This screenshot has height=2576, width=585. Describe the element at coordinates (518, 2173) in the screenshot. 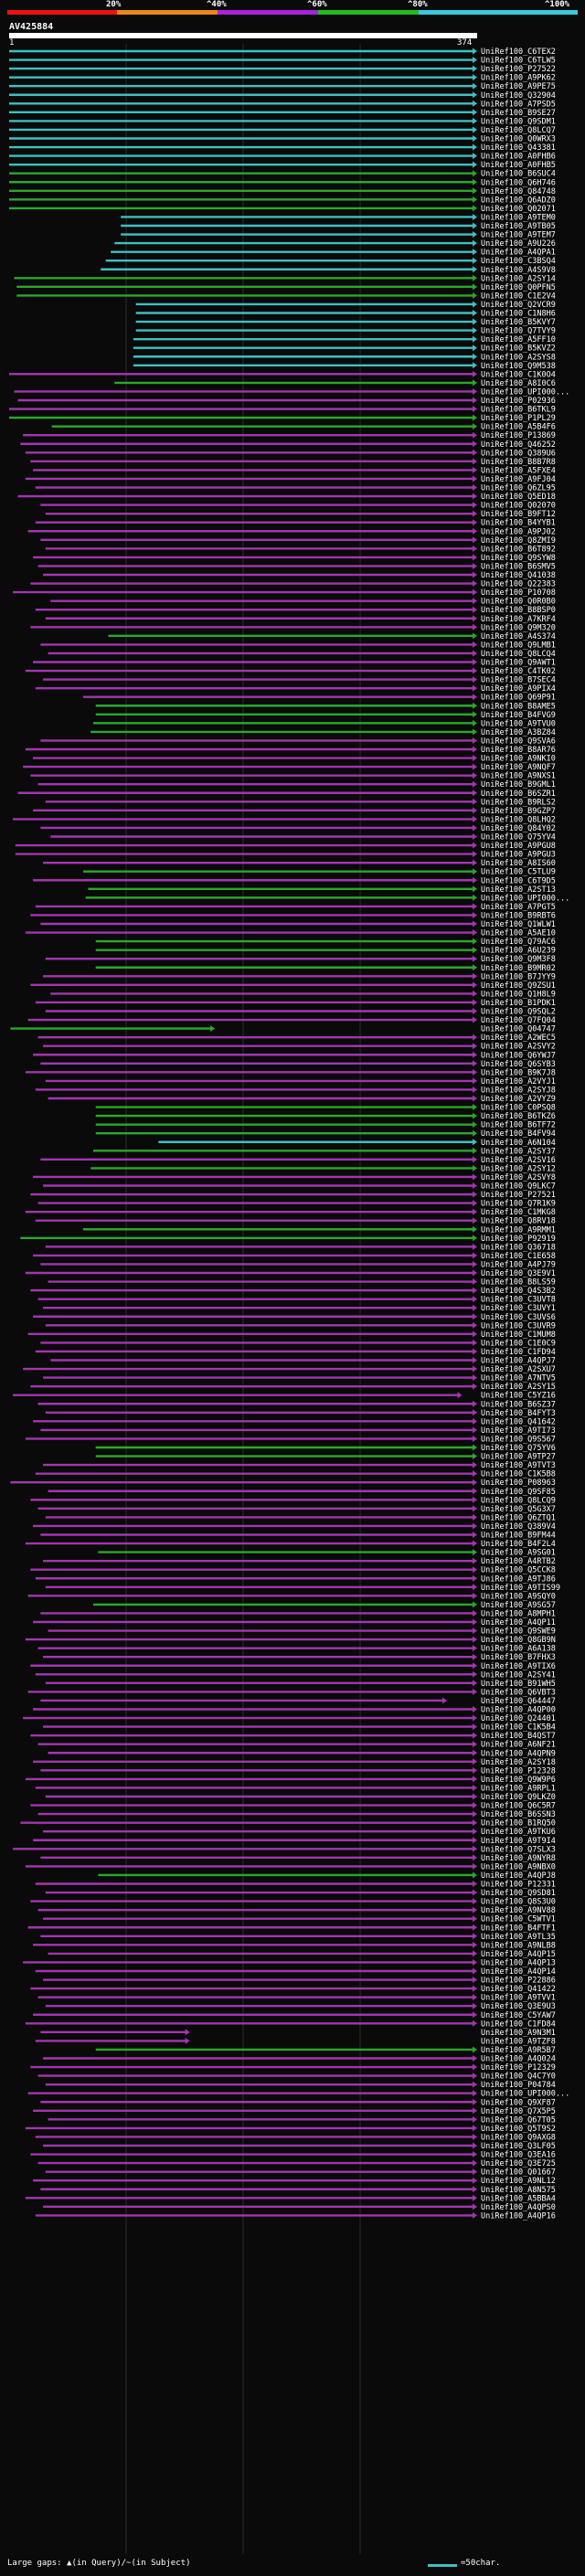

I see `hit-label: UniRef100_Q01667` at that location.